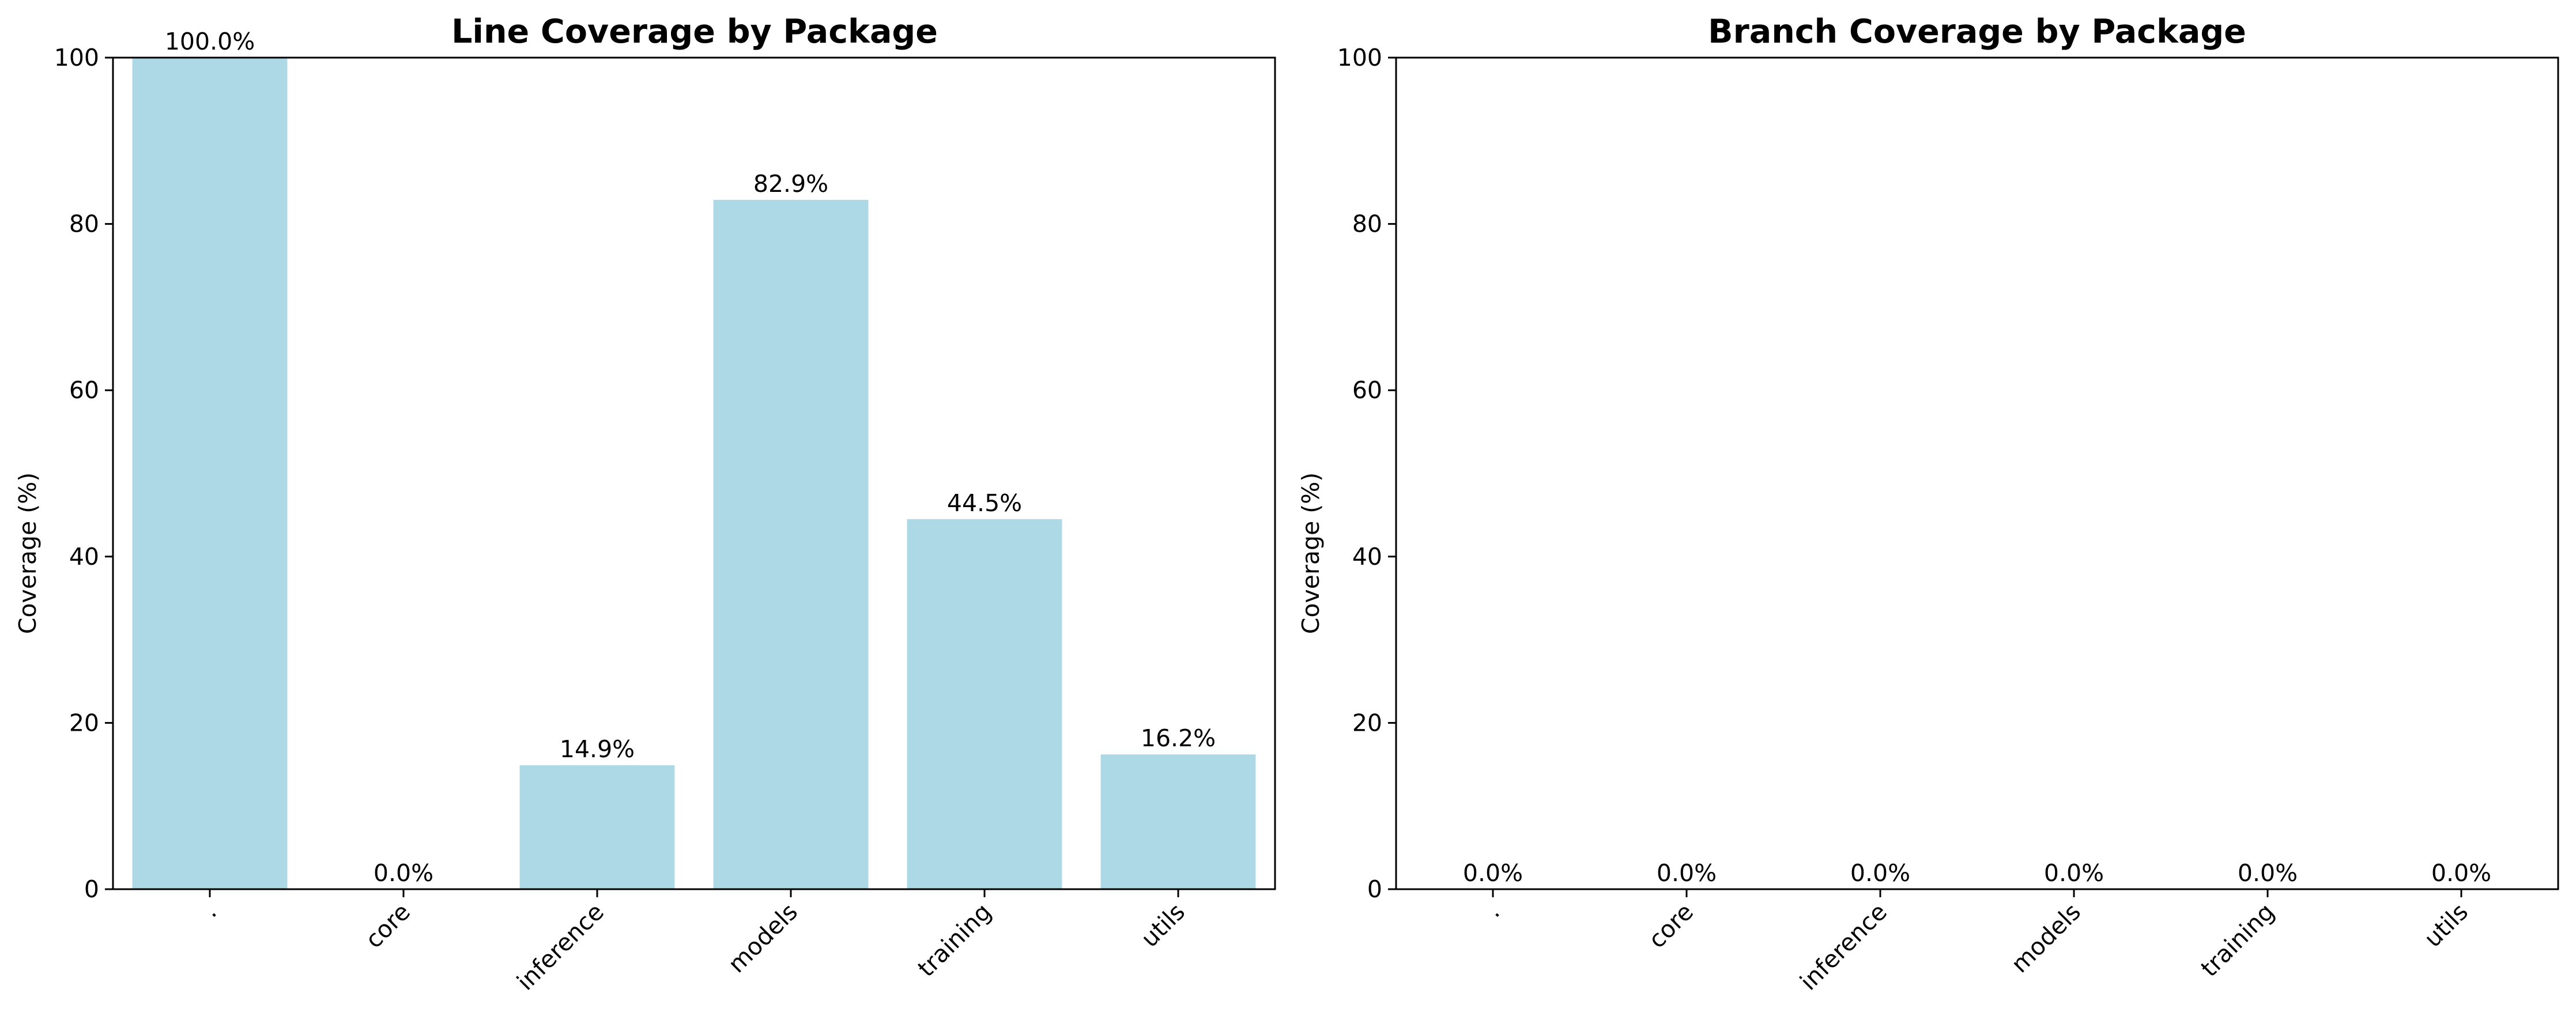 This screenshot has height=1020, width=2576. What do you see at coordinates (1977, 32) in the screenshot?
I see `chart-title: Branch Coverage by Package` at bounding box center [1977, 32].